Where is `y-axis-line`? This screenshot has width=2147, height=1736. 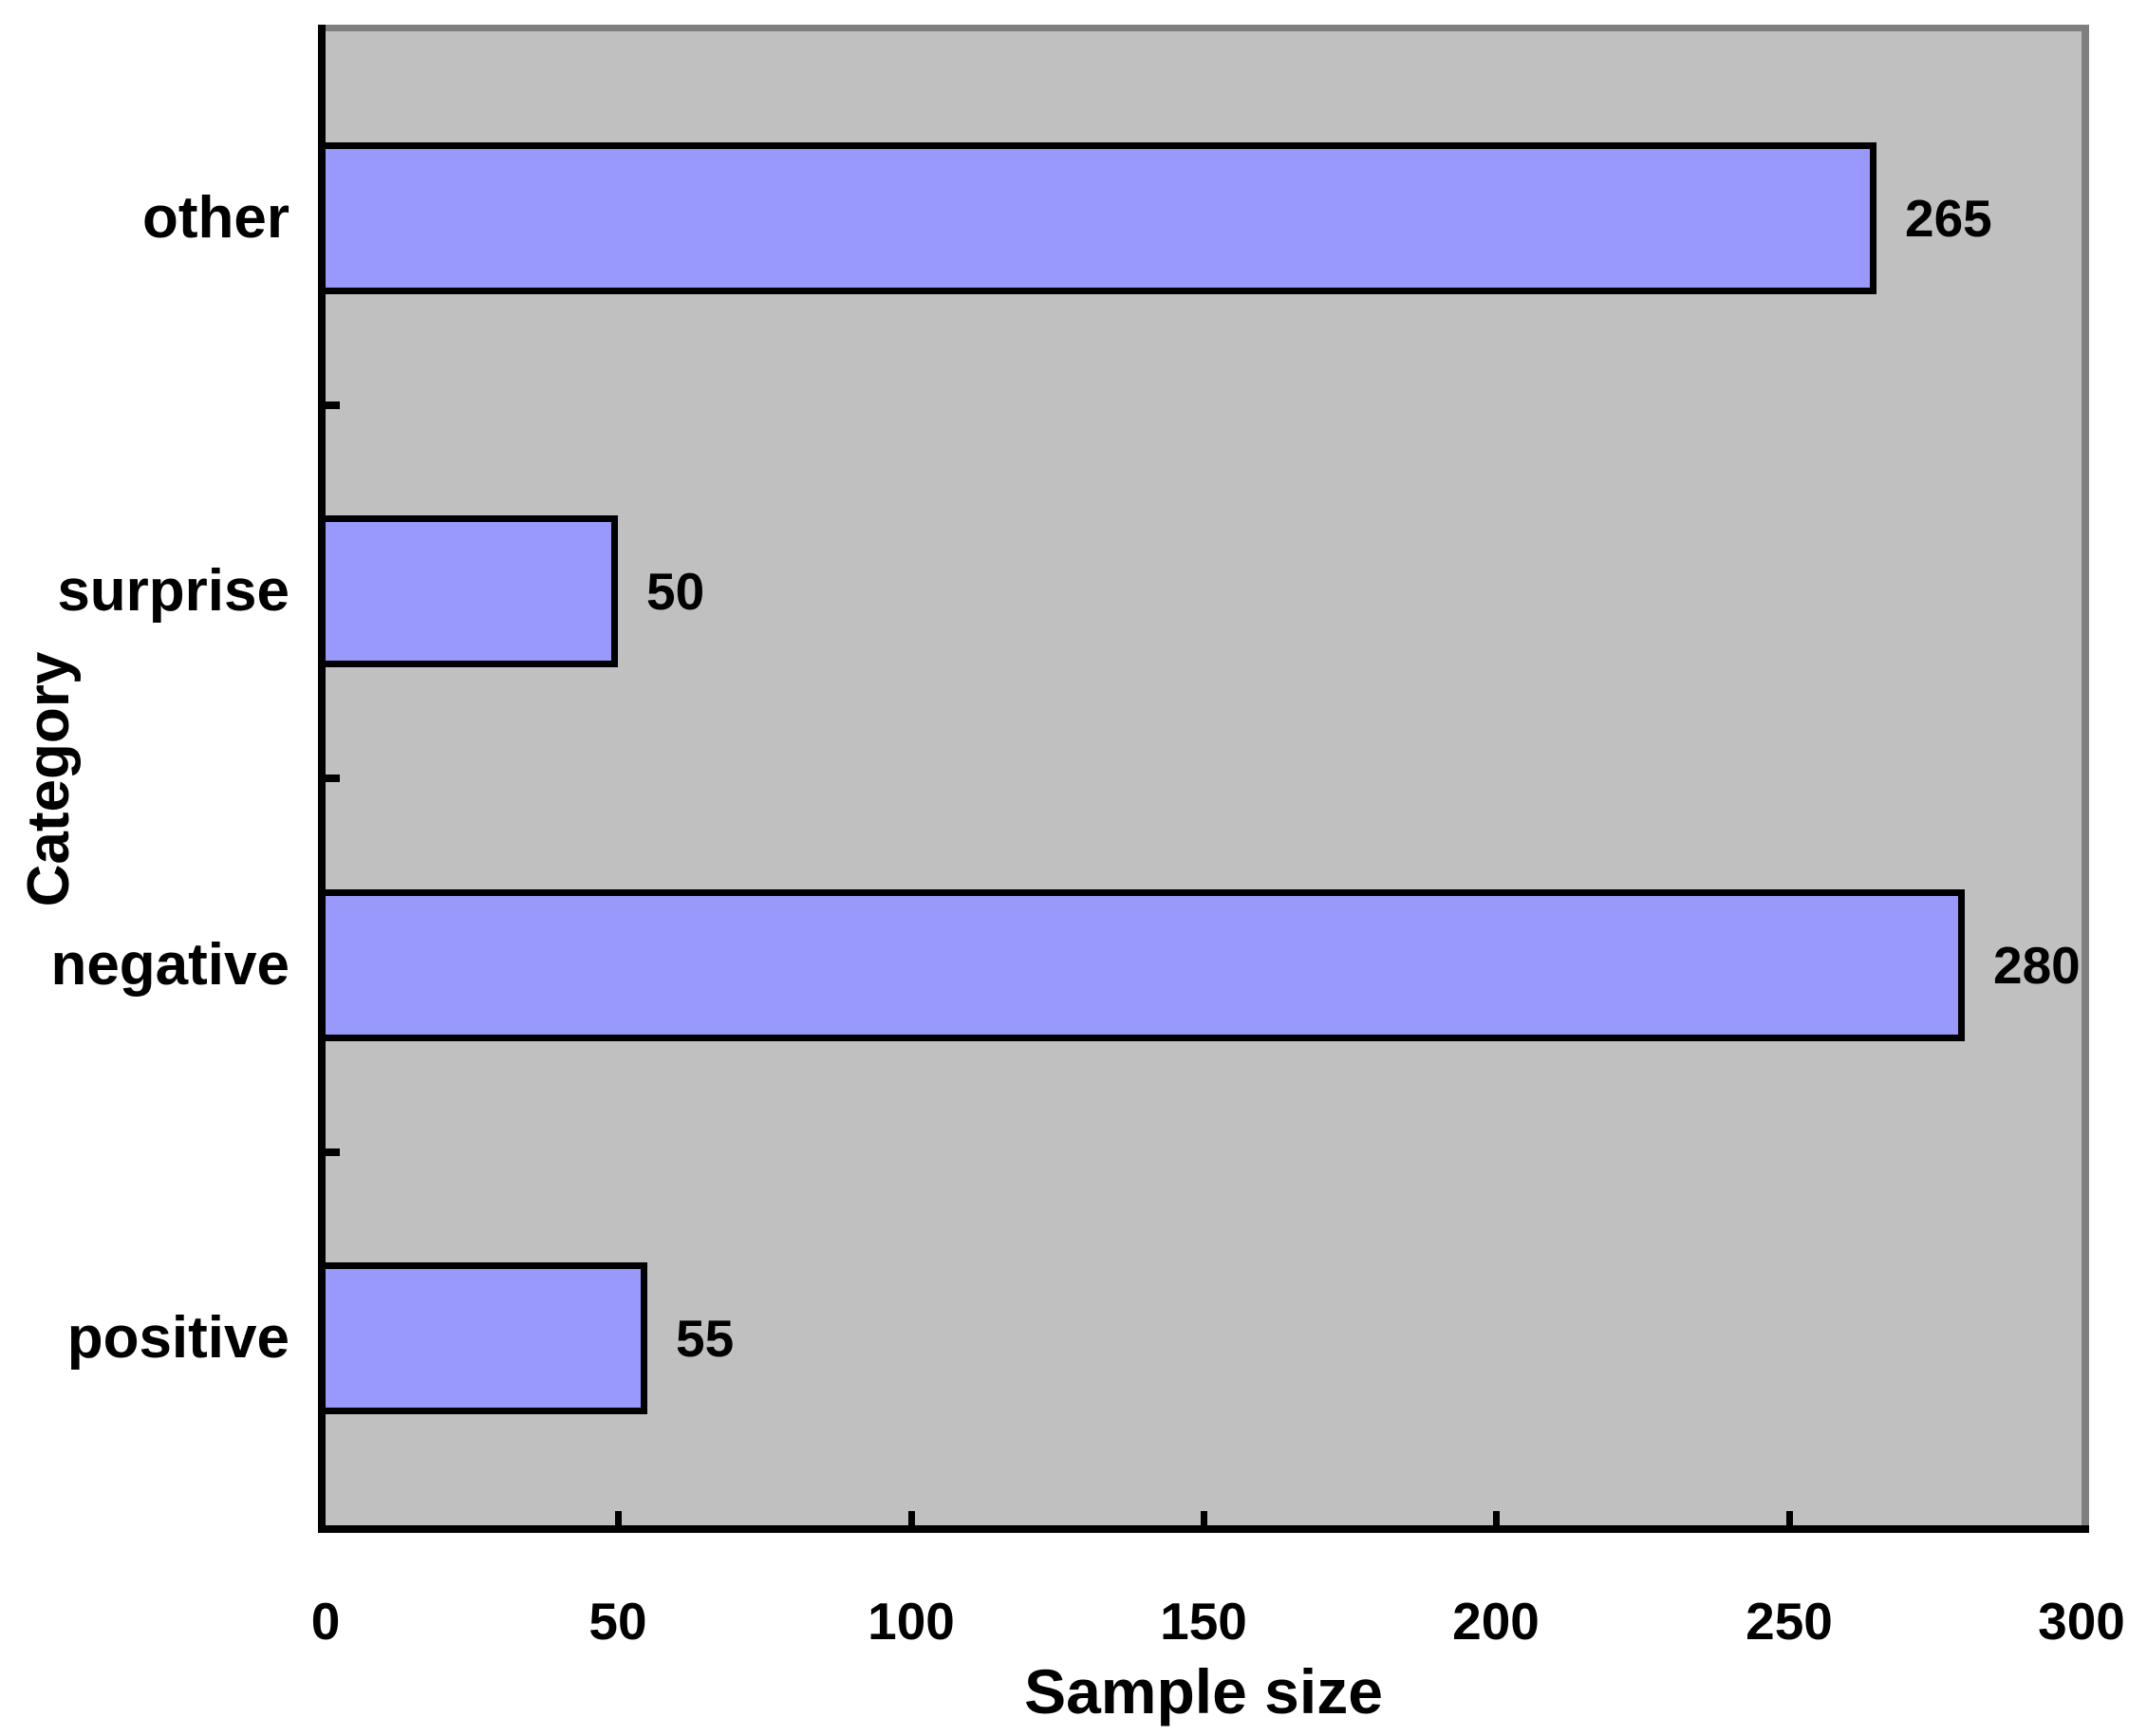 y-axis-line is located at coordinates (322, 779).